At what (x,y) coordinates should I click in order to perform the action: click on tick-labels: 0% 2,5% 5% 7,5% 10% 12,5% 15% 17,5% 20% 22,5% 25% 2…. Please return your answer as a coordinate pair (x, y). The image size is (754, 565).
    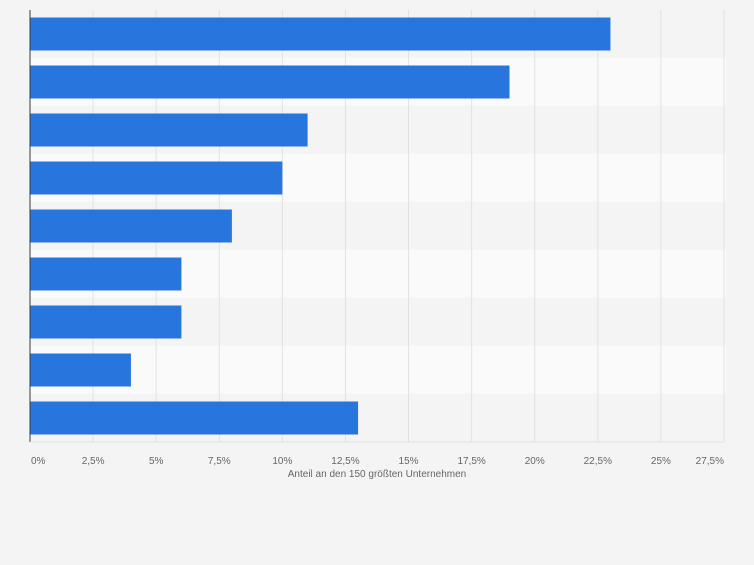
    Looking at the image, I should click on (377, 461).